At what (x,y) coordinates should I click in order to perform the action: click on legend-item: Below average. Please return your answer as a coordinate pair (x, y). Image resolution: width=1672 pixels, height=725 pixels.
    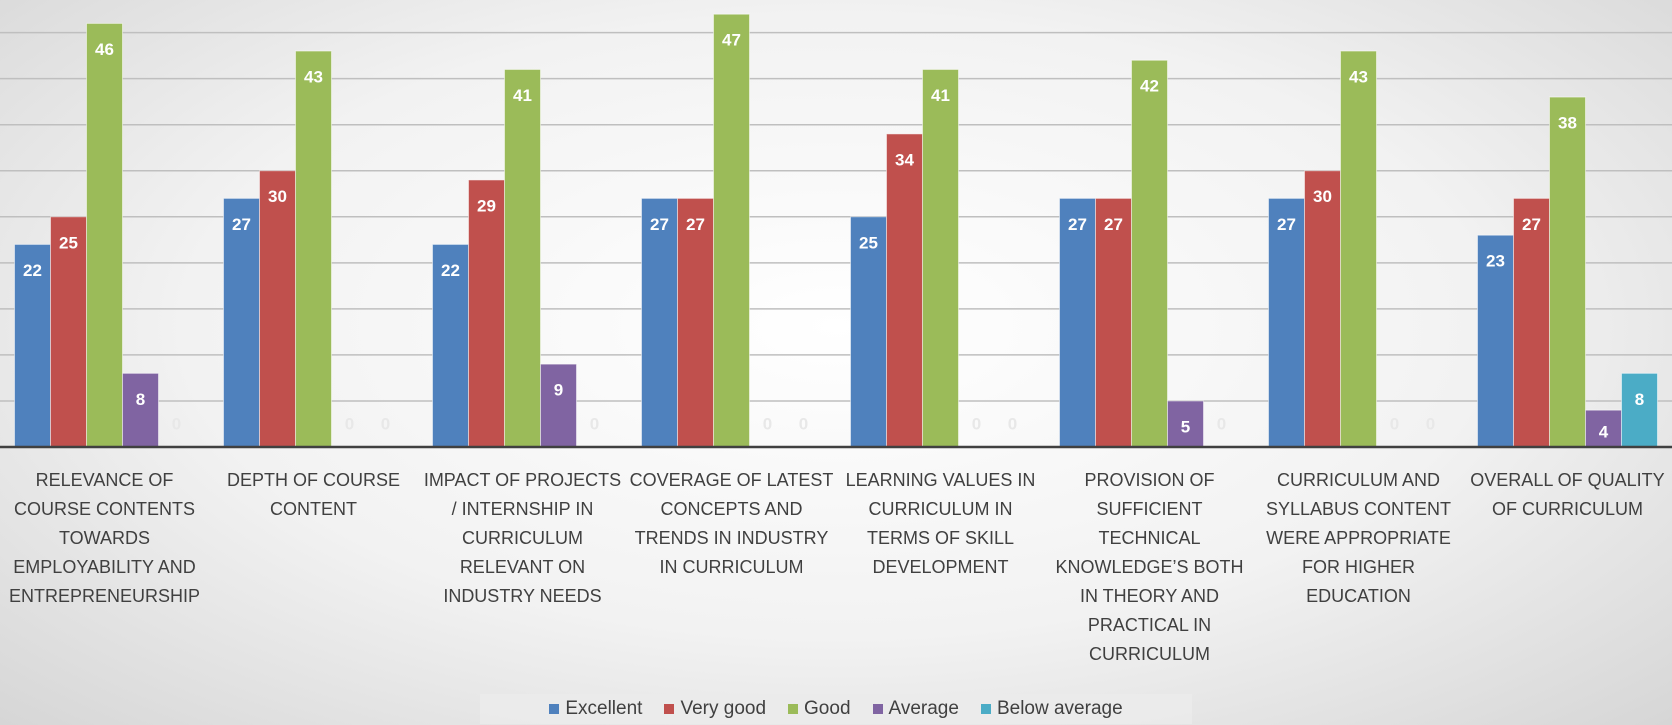
    Looking at the image, I should click on (1051, 709).